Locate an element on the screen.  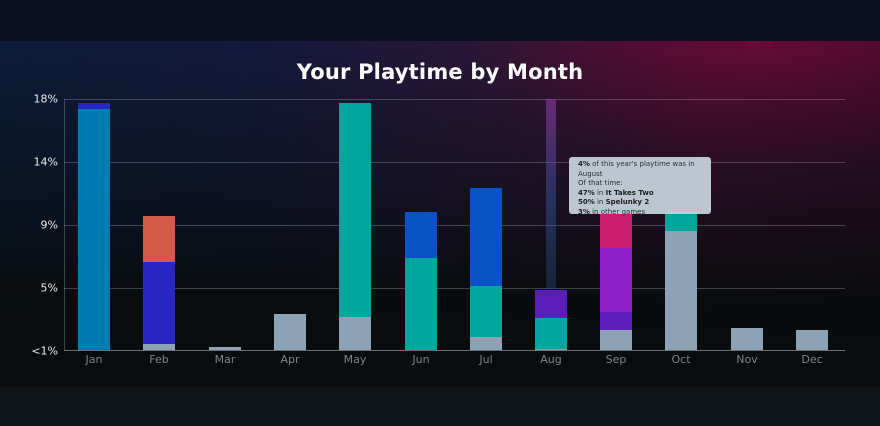
x-tick-label-jan: Jan is located at coordinates (94, 359).